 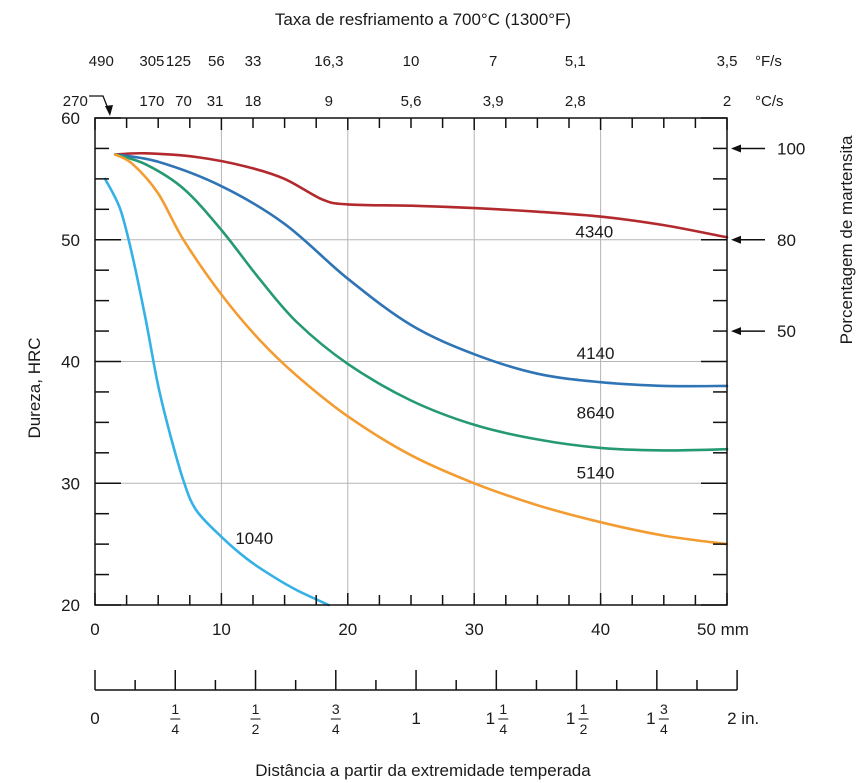 What do you see at coordinates (423, 19) in the screenshot?
I see `chart-title: Taxa de resfriamento a 700°C (1300°F)` at bounding box center [423, 19].